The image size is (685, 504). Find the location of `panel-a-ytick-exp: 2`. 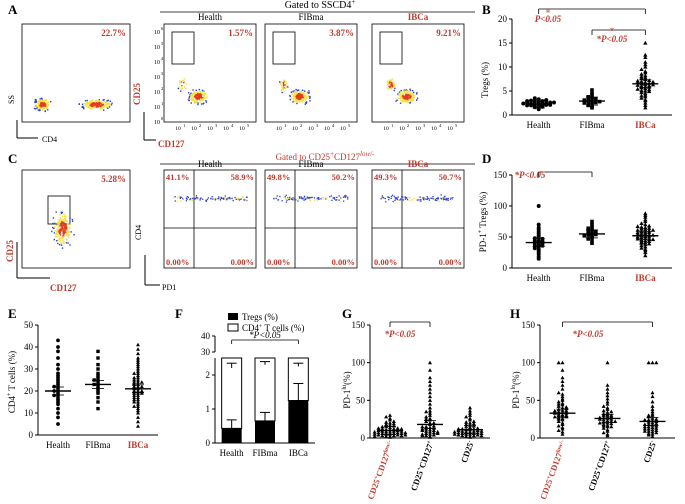

panel-a-ytick-exp: 2 is located at coordinates (162, 88).